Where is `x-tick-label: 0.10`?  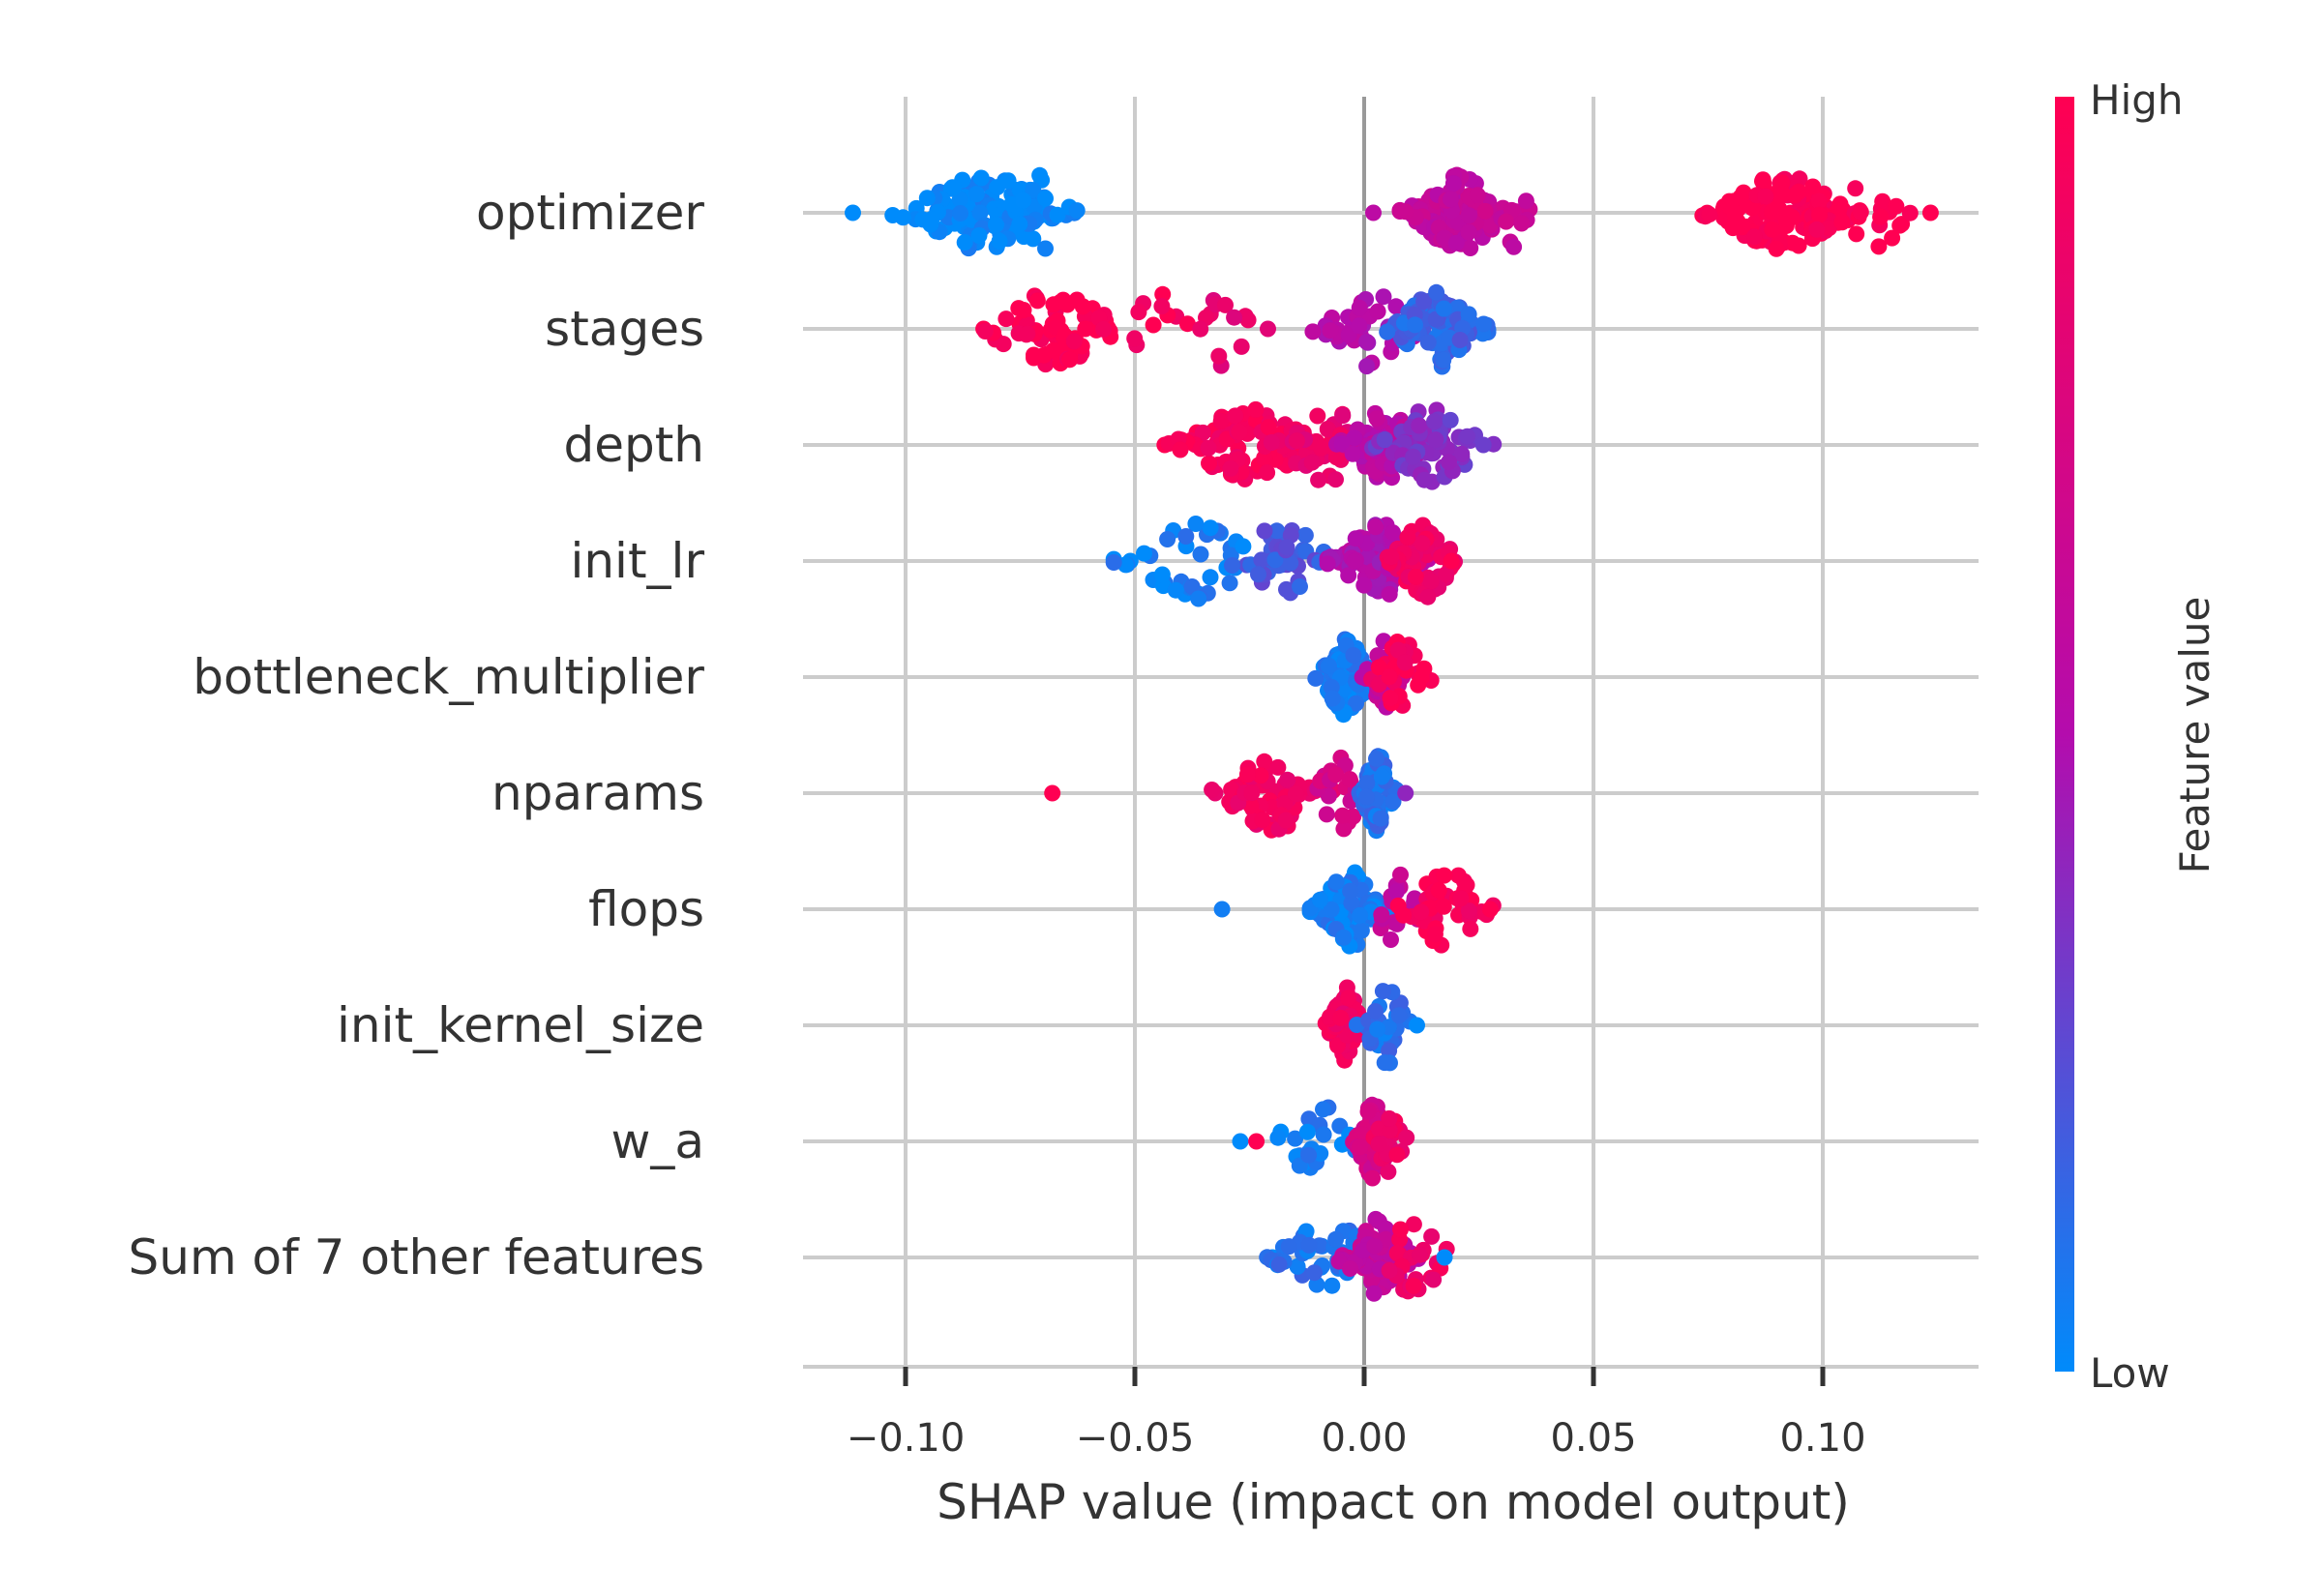 x-tick-label: 0.10 is located at coordinates (1822, 1438).